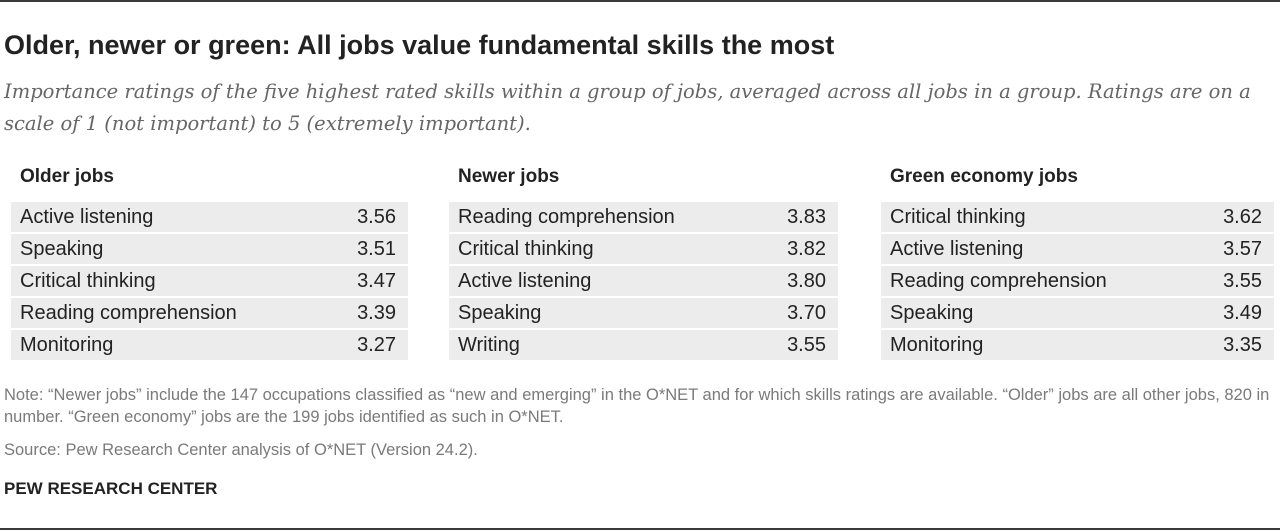 The width and height of the screenshot is (1280, 532). I want to click on skill-rating: 3.47, so click(376, 280).